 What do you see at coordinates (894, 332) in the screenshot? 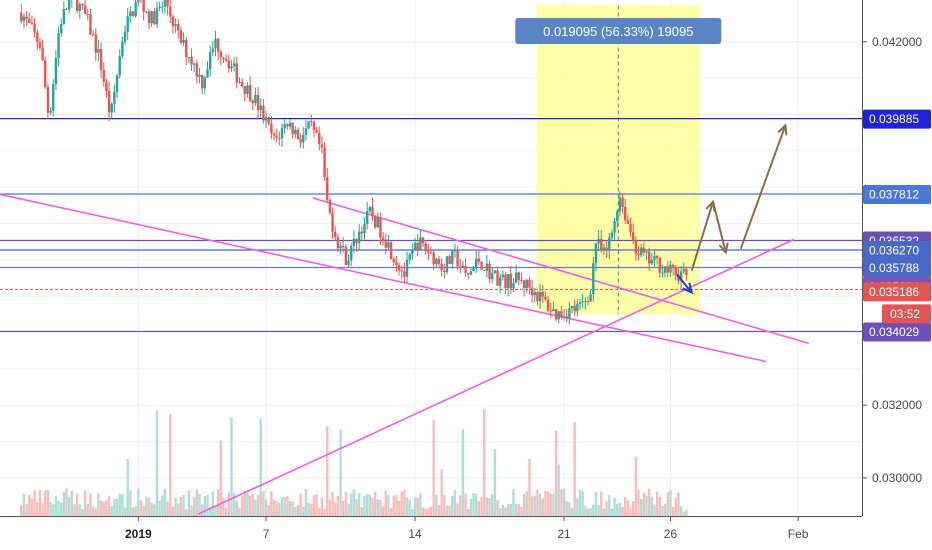
I see `level-tag-6-text: 0.034029` at bounding box center [894, 332].